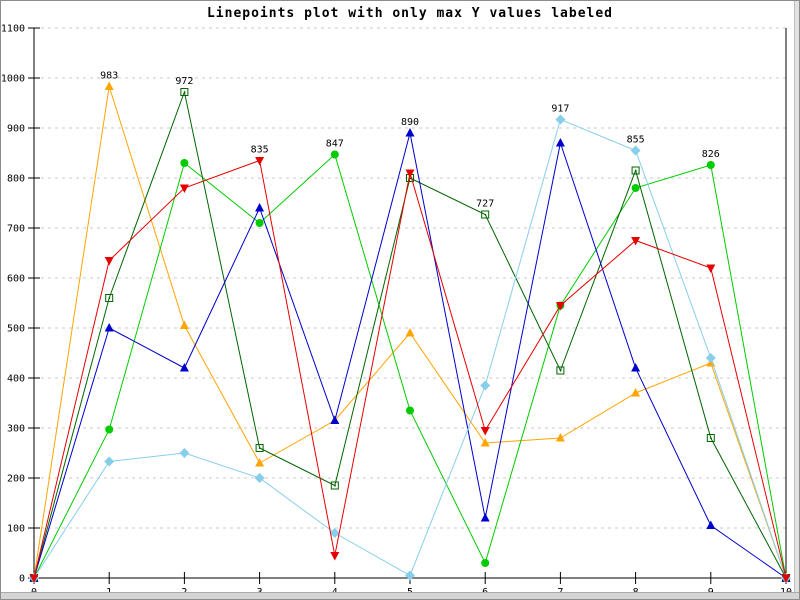 The width and height of the screenshot is (800, 600). What do you see at coordinates (485, 591) in the screenshot?
I see `x-tick-label-6: 6` at bounding box center [485, 591].